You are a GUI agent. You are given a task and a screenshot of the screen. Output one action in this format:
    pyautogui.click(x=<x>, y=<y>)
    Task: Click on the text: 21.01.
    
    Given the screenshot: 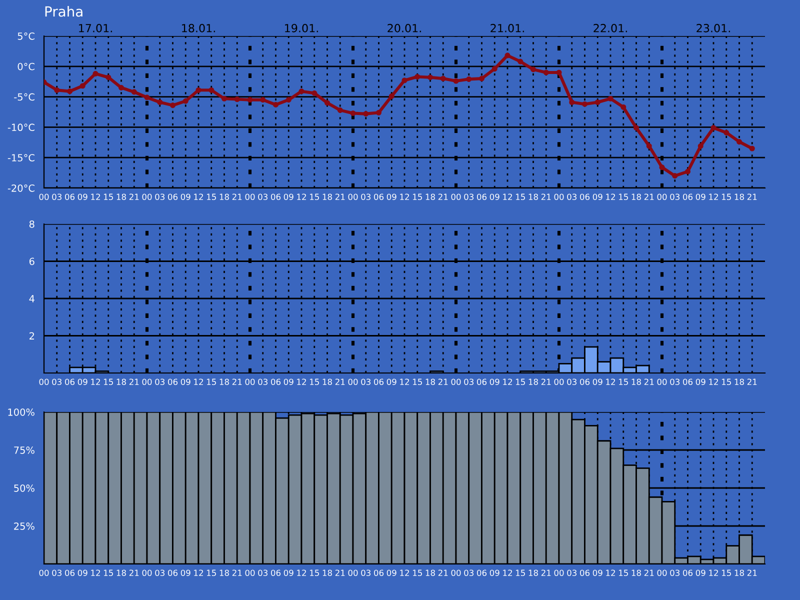 What is the action you would take?
    pyautogui.click(x=507, y=28)
    